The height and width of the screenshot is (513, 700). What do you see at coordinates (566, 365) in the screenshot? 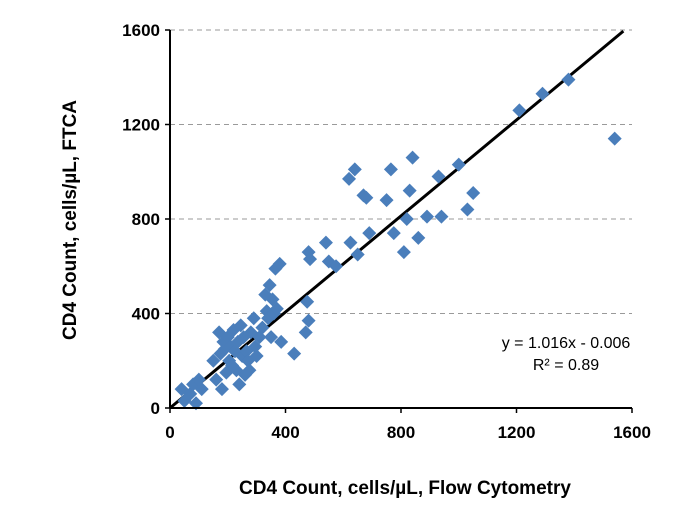
I see `r-squared-label: R² = 0.89` at bounding box center [566, 365].